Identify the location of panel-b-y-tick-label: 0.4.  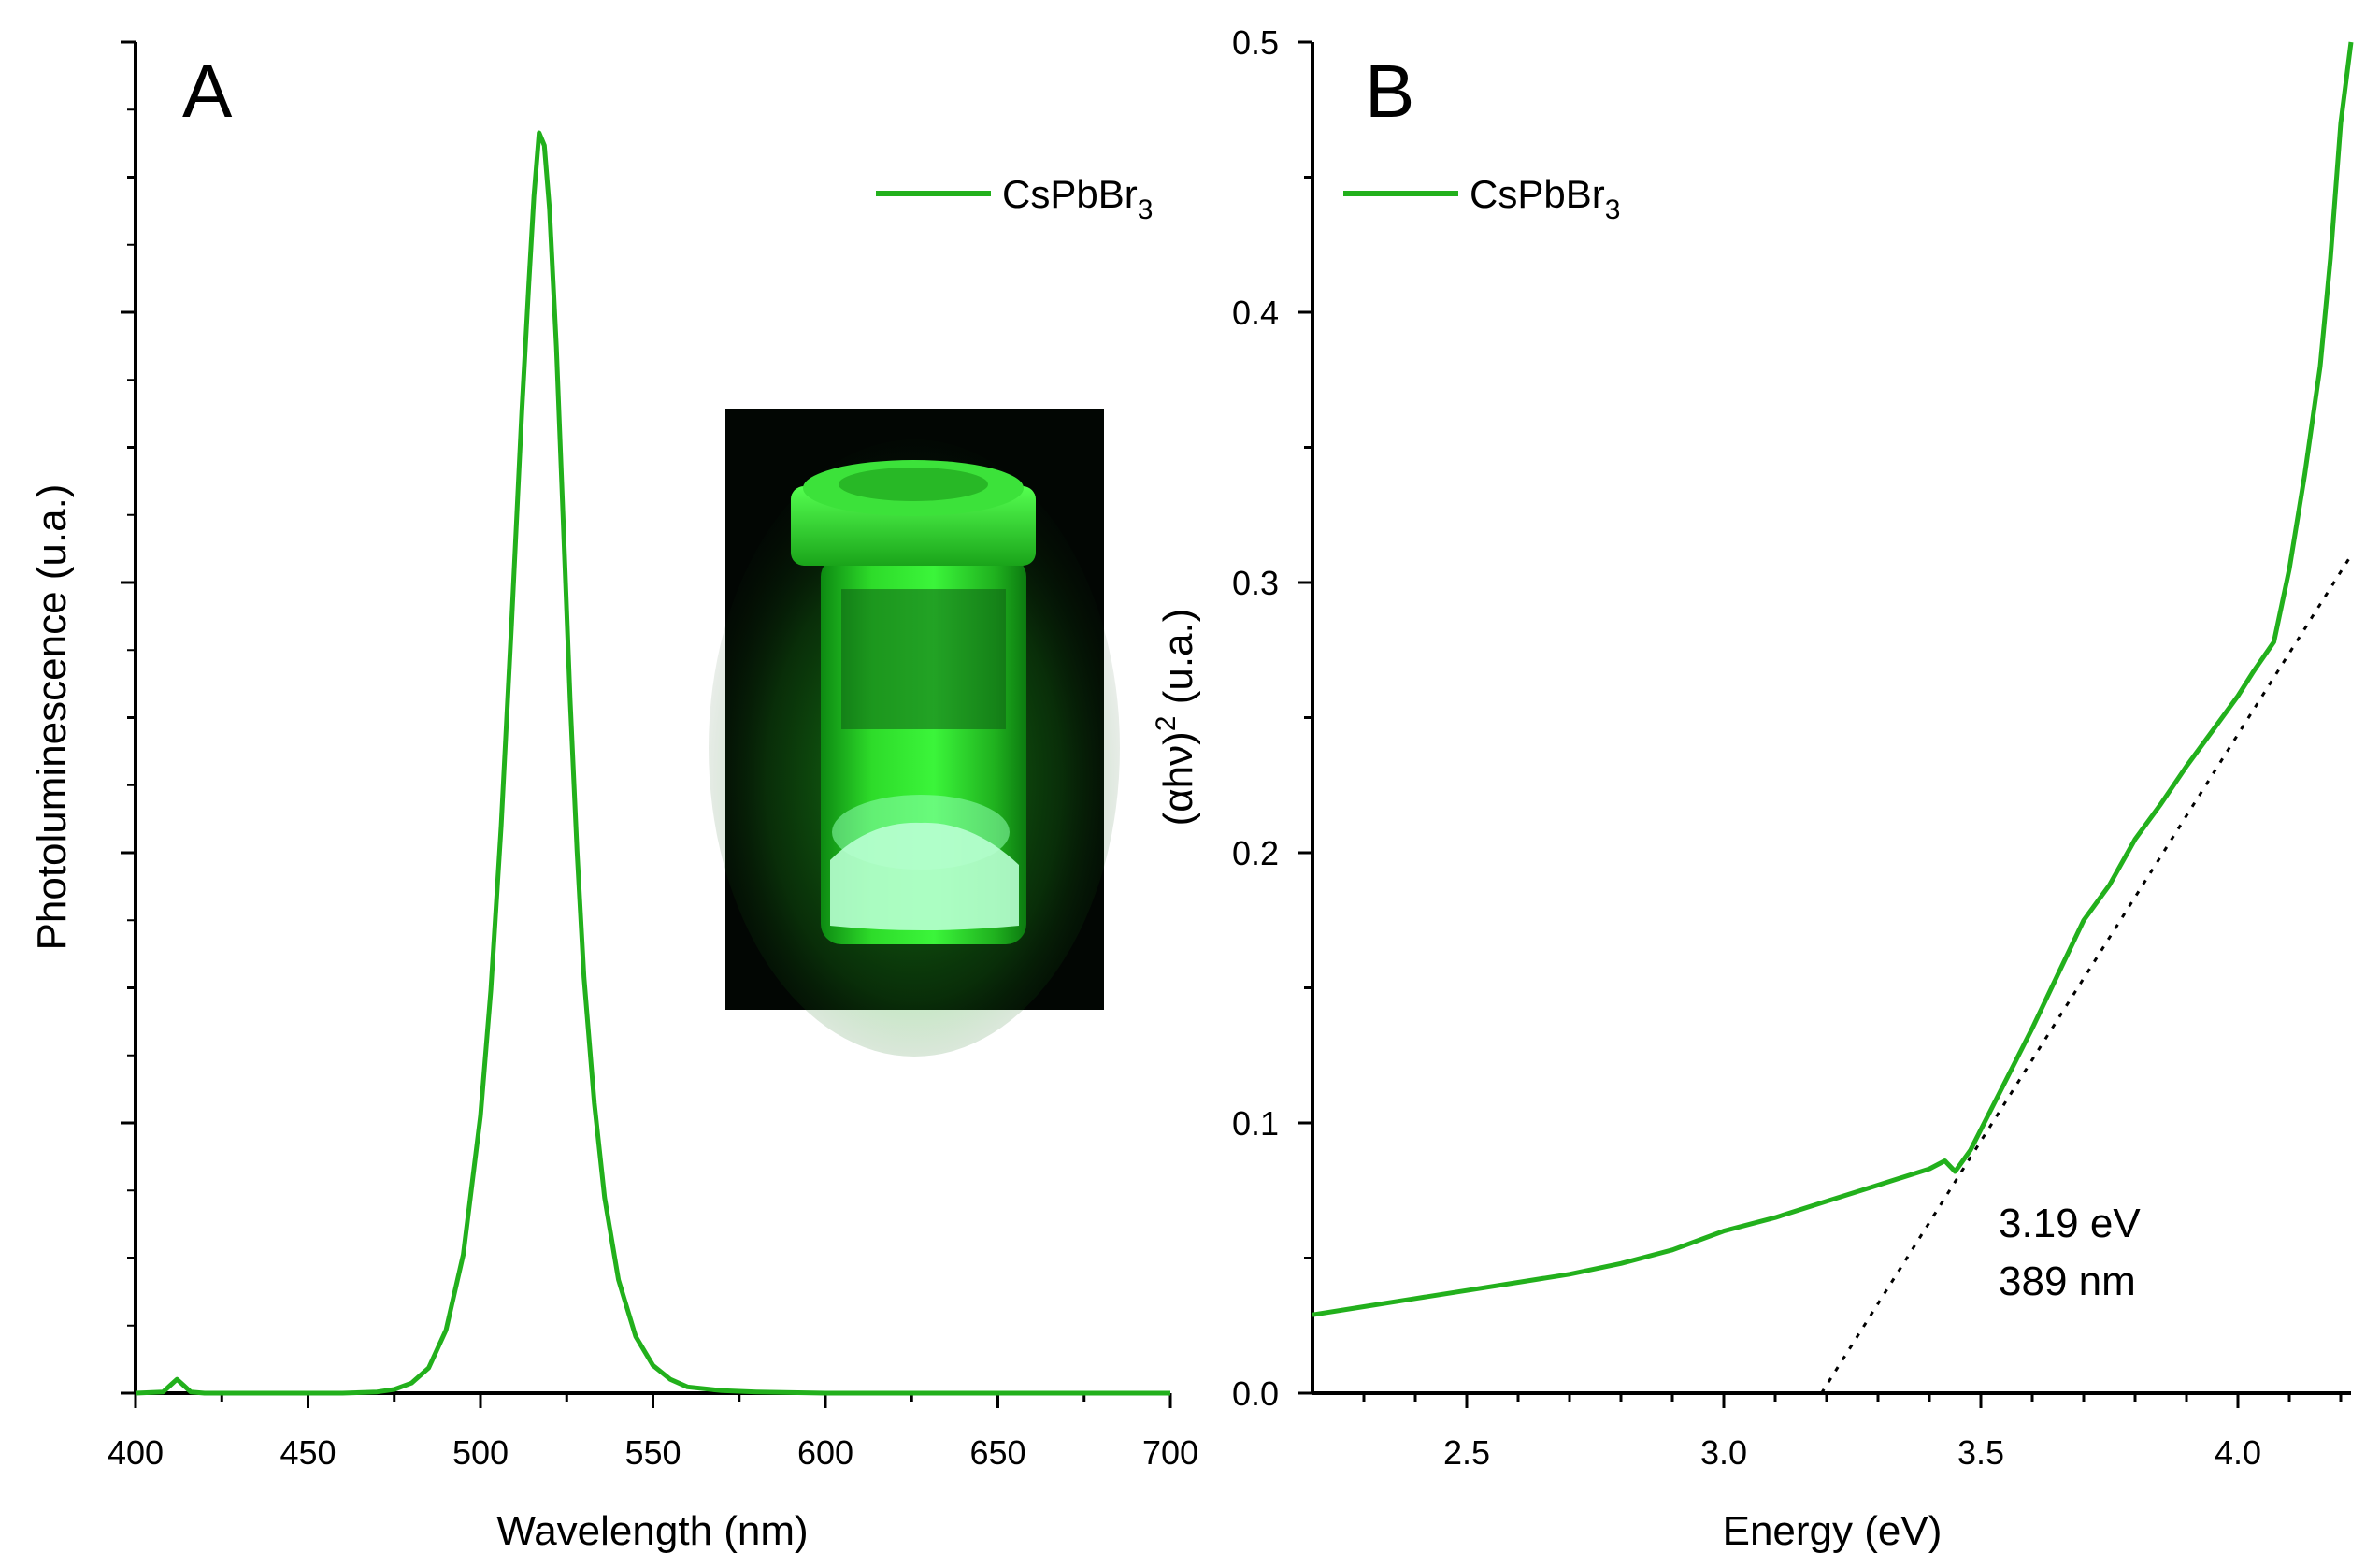
(1255, 313).